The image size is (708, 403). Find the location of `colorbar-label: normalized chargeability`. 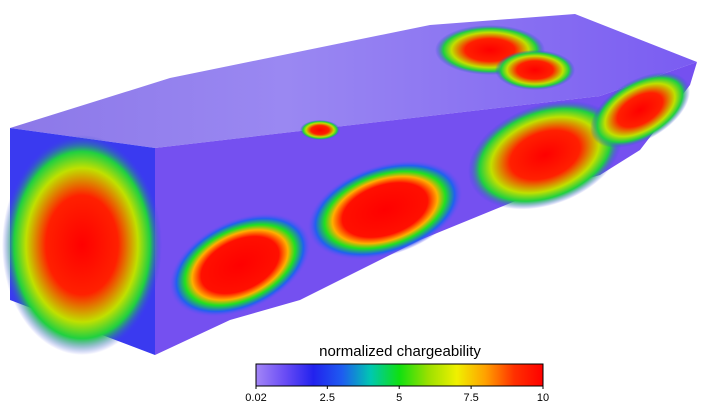

colorbar-label: normalized chargeability is located at coordinates (400, 351).